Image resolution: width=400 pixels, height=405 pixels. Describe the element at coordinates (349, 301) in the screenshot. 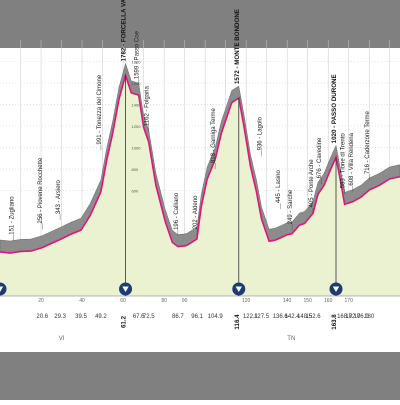

I see `km-grid-label: 170` at that location.